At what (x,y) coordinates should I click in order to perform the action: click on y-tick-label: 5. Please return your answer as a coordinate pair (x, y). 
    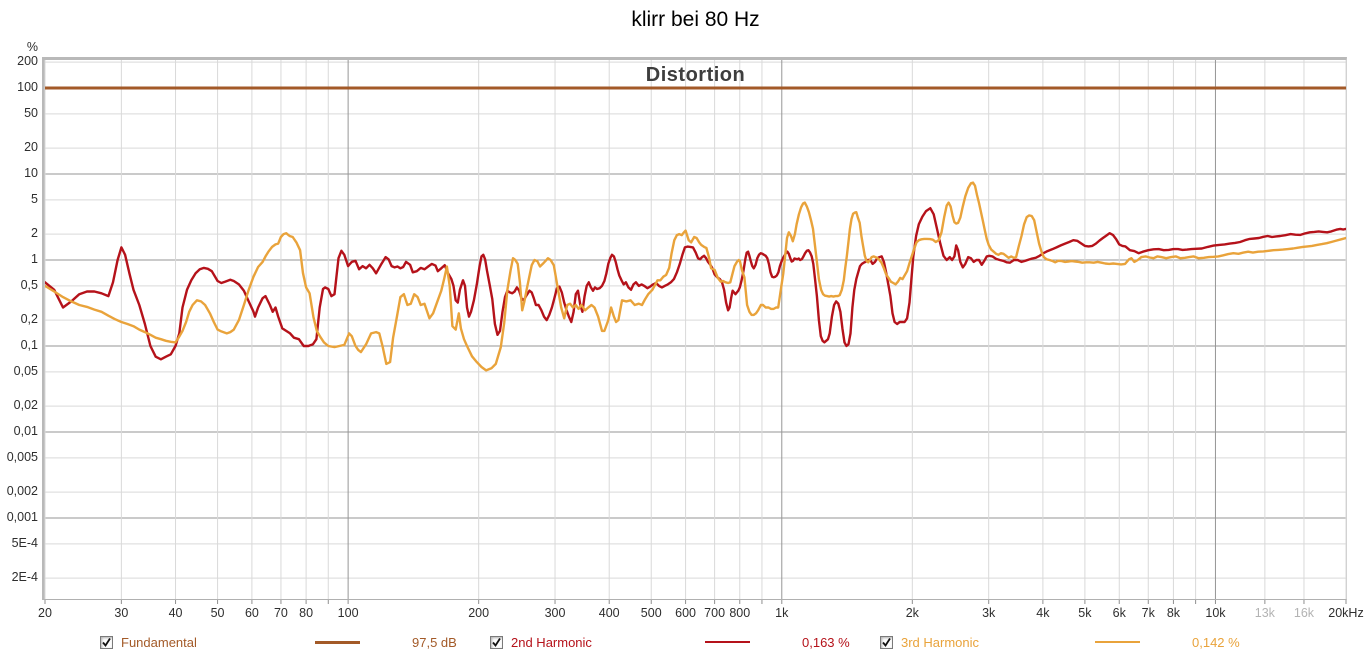
    Looking at the image, I should click on (34, 198).